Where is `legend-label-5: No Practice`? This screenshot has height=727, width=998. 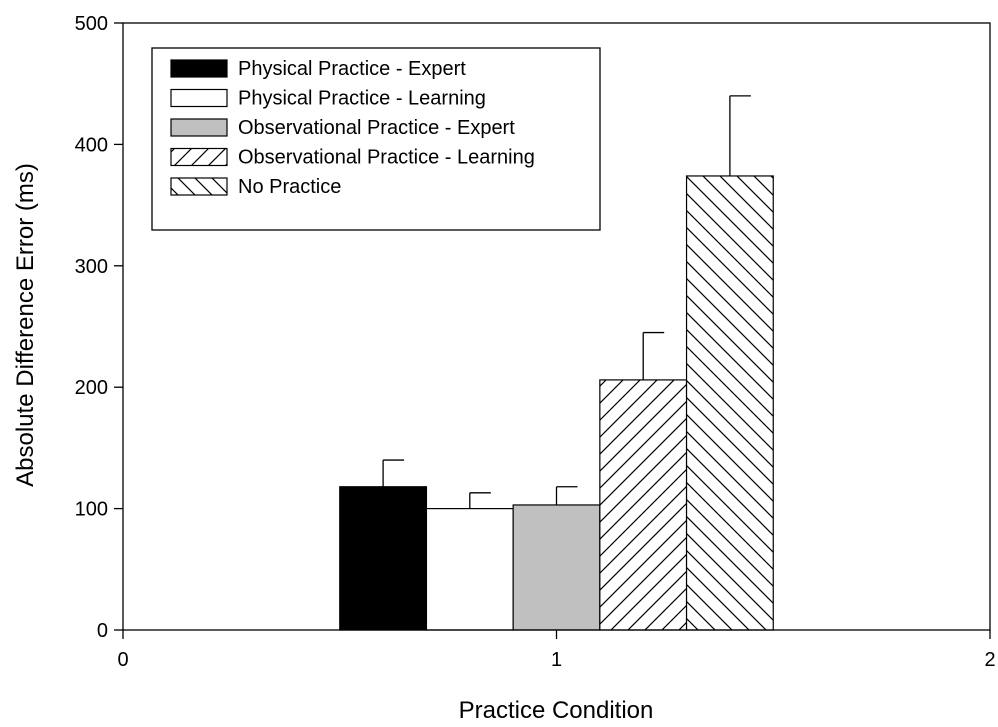 legend-label-5: No Practice is located at coordinates (289, 187).